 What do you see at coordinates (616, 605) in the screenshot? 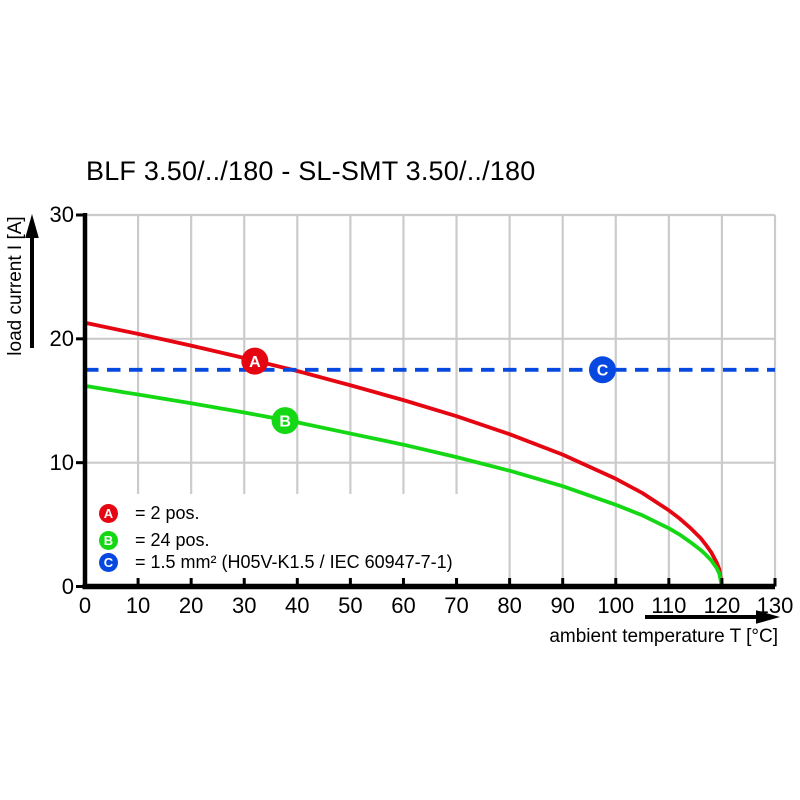
I see `x-tick-label: 100` at bounding box center [616, 605].